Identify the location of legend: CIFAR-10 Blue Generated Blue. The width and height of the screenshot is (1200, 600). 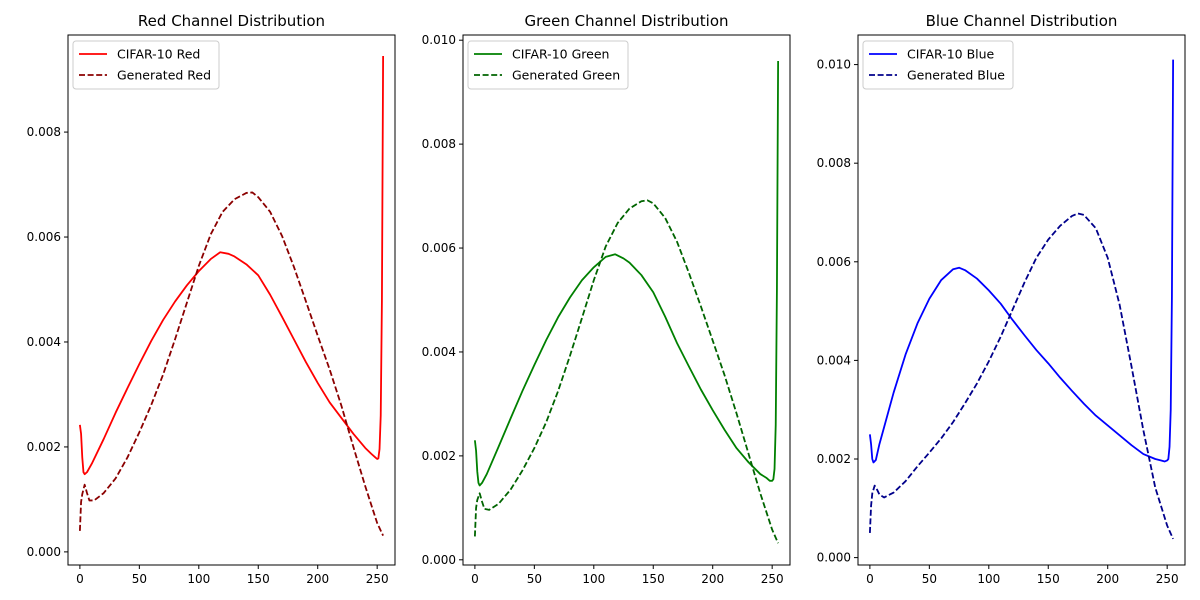
(938, 65).